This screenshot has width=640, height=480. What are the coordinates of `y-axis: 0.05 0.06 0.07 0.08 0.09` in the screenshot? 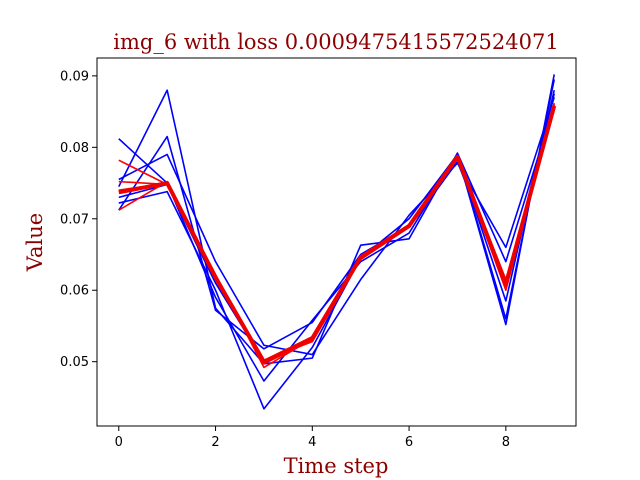 It's located at (78, 219).